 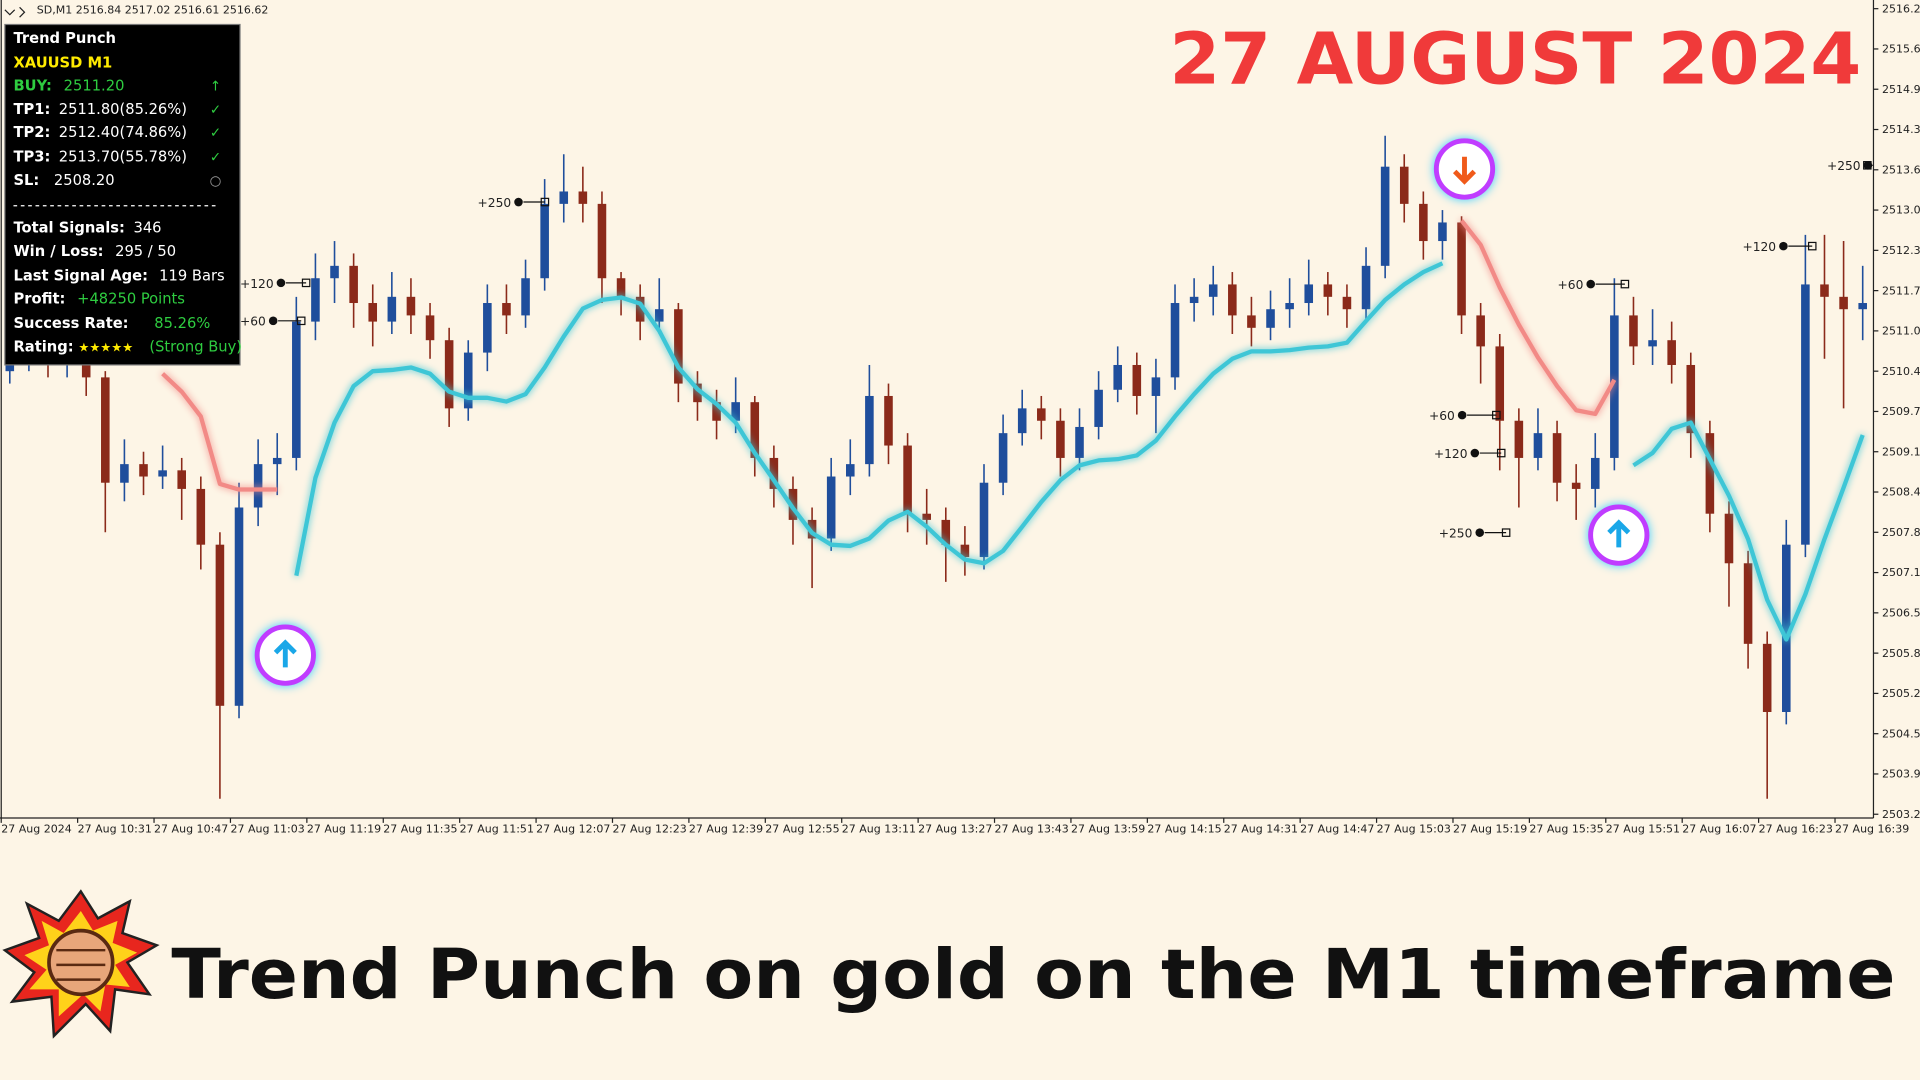 What do you see at coordinates (1033, 975) in the screenshot?
I see `caption: Trend Punch on gold on the M1 timeframe` at bounding box center [1033, 975].